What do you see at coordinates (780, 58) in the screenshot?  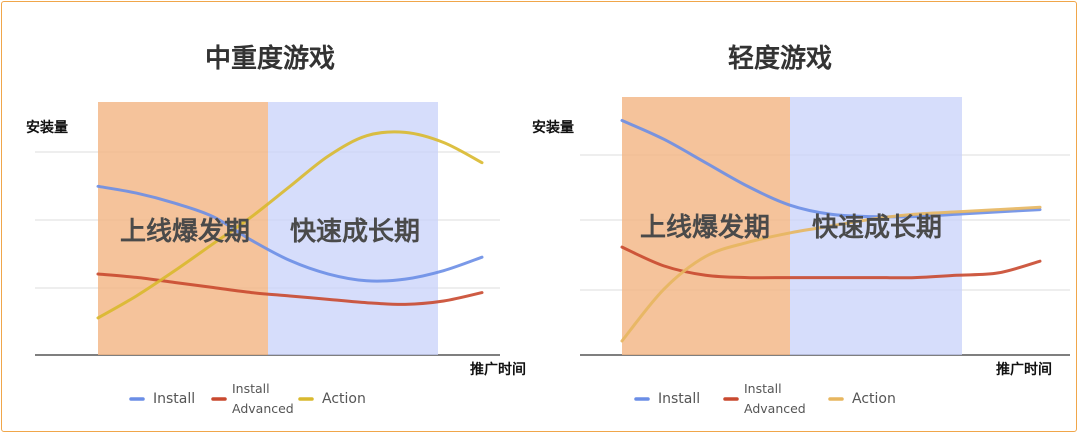 I see `chart-title: 轻度游戏` at bounding box center [780, 58].